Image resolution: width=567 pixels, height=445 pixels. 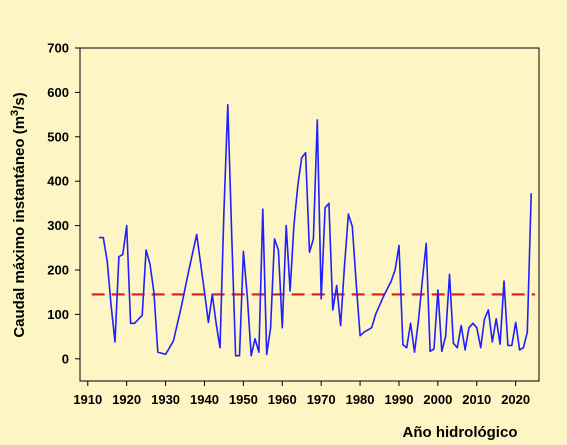 I want to click on y-tick-label: 200, so click(x=58, y=270).